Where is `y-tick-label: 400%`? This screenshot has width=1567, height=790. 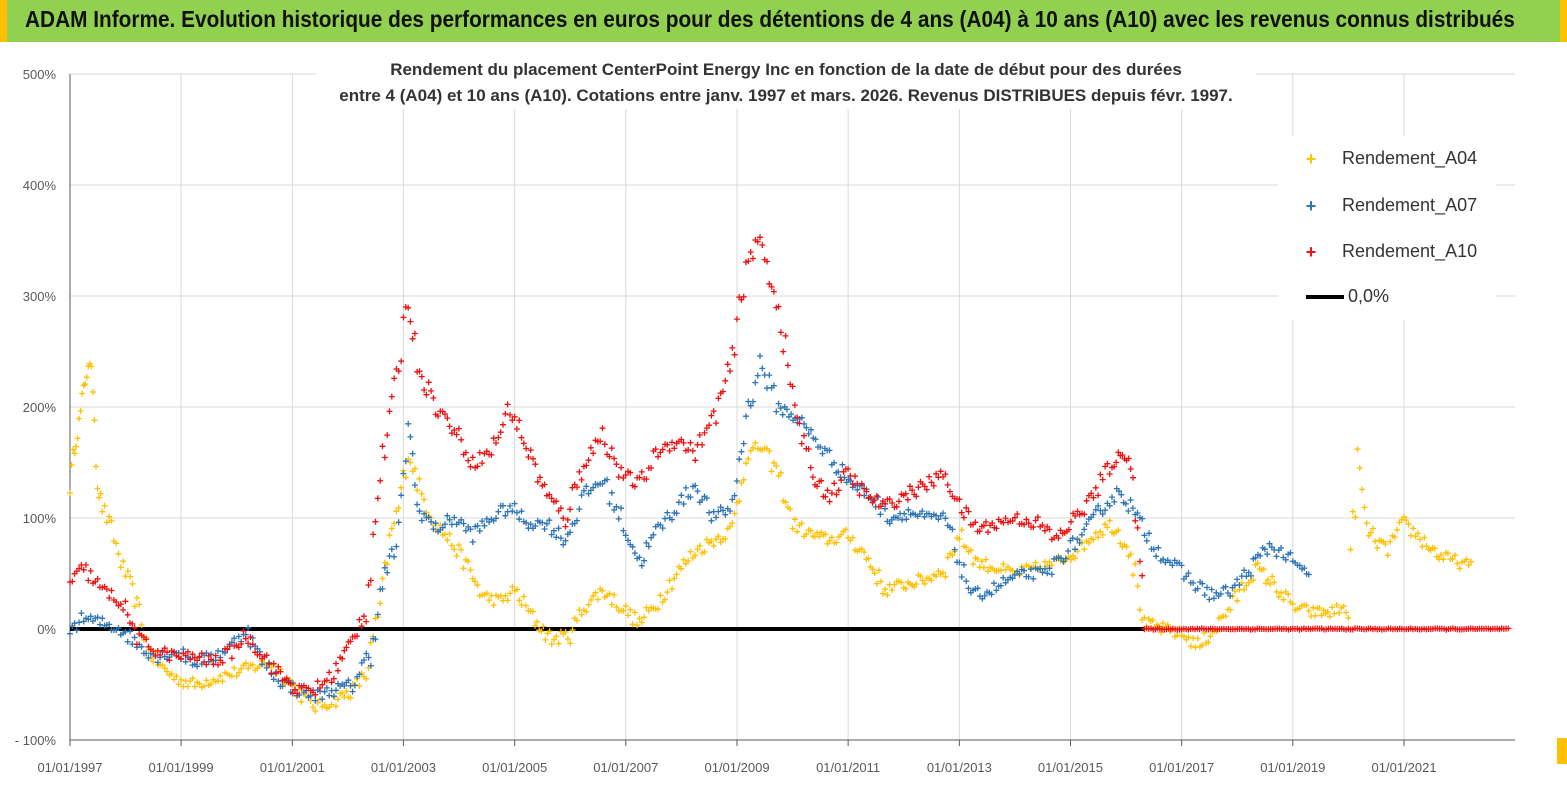 y-tick-label: 400% is located at coordinates (40, 185).